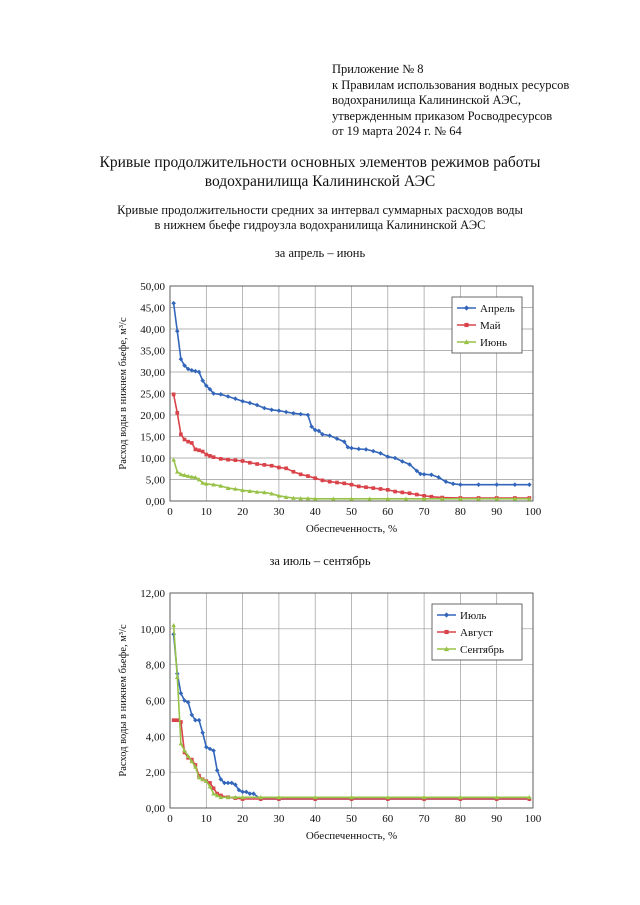 The width and height of the screenshot is (640, 905). I want to click on x-tick-label: 20, so click(243, 819).